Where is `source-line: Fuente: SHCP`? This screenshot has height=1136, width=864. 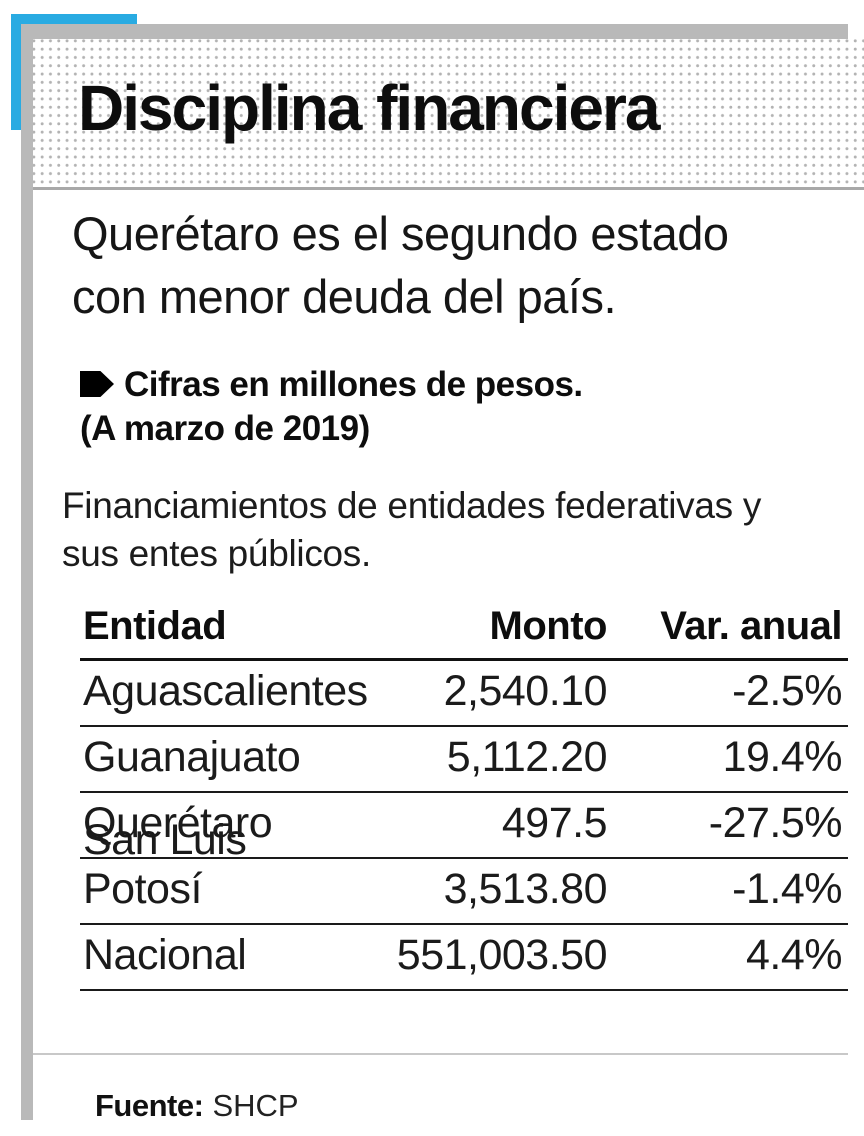
source-line: Fuente: SHCP is located at coordinates (197, 1106).